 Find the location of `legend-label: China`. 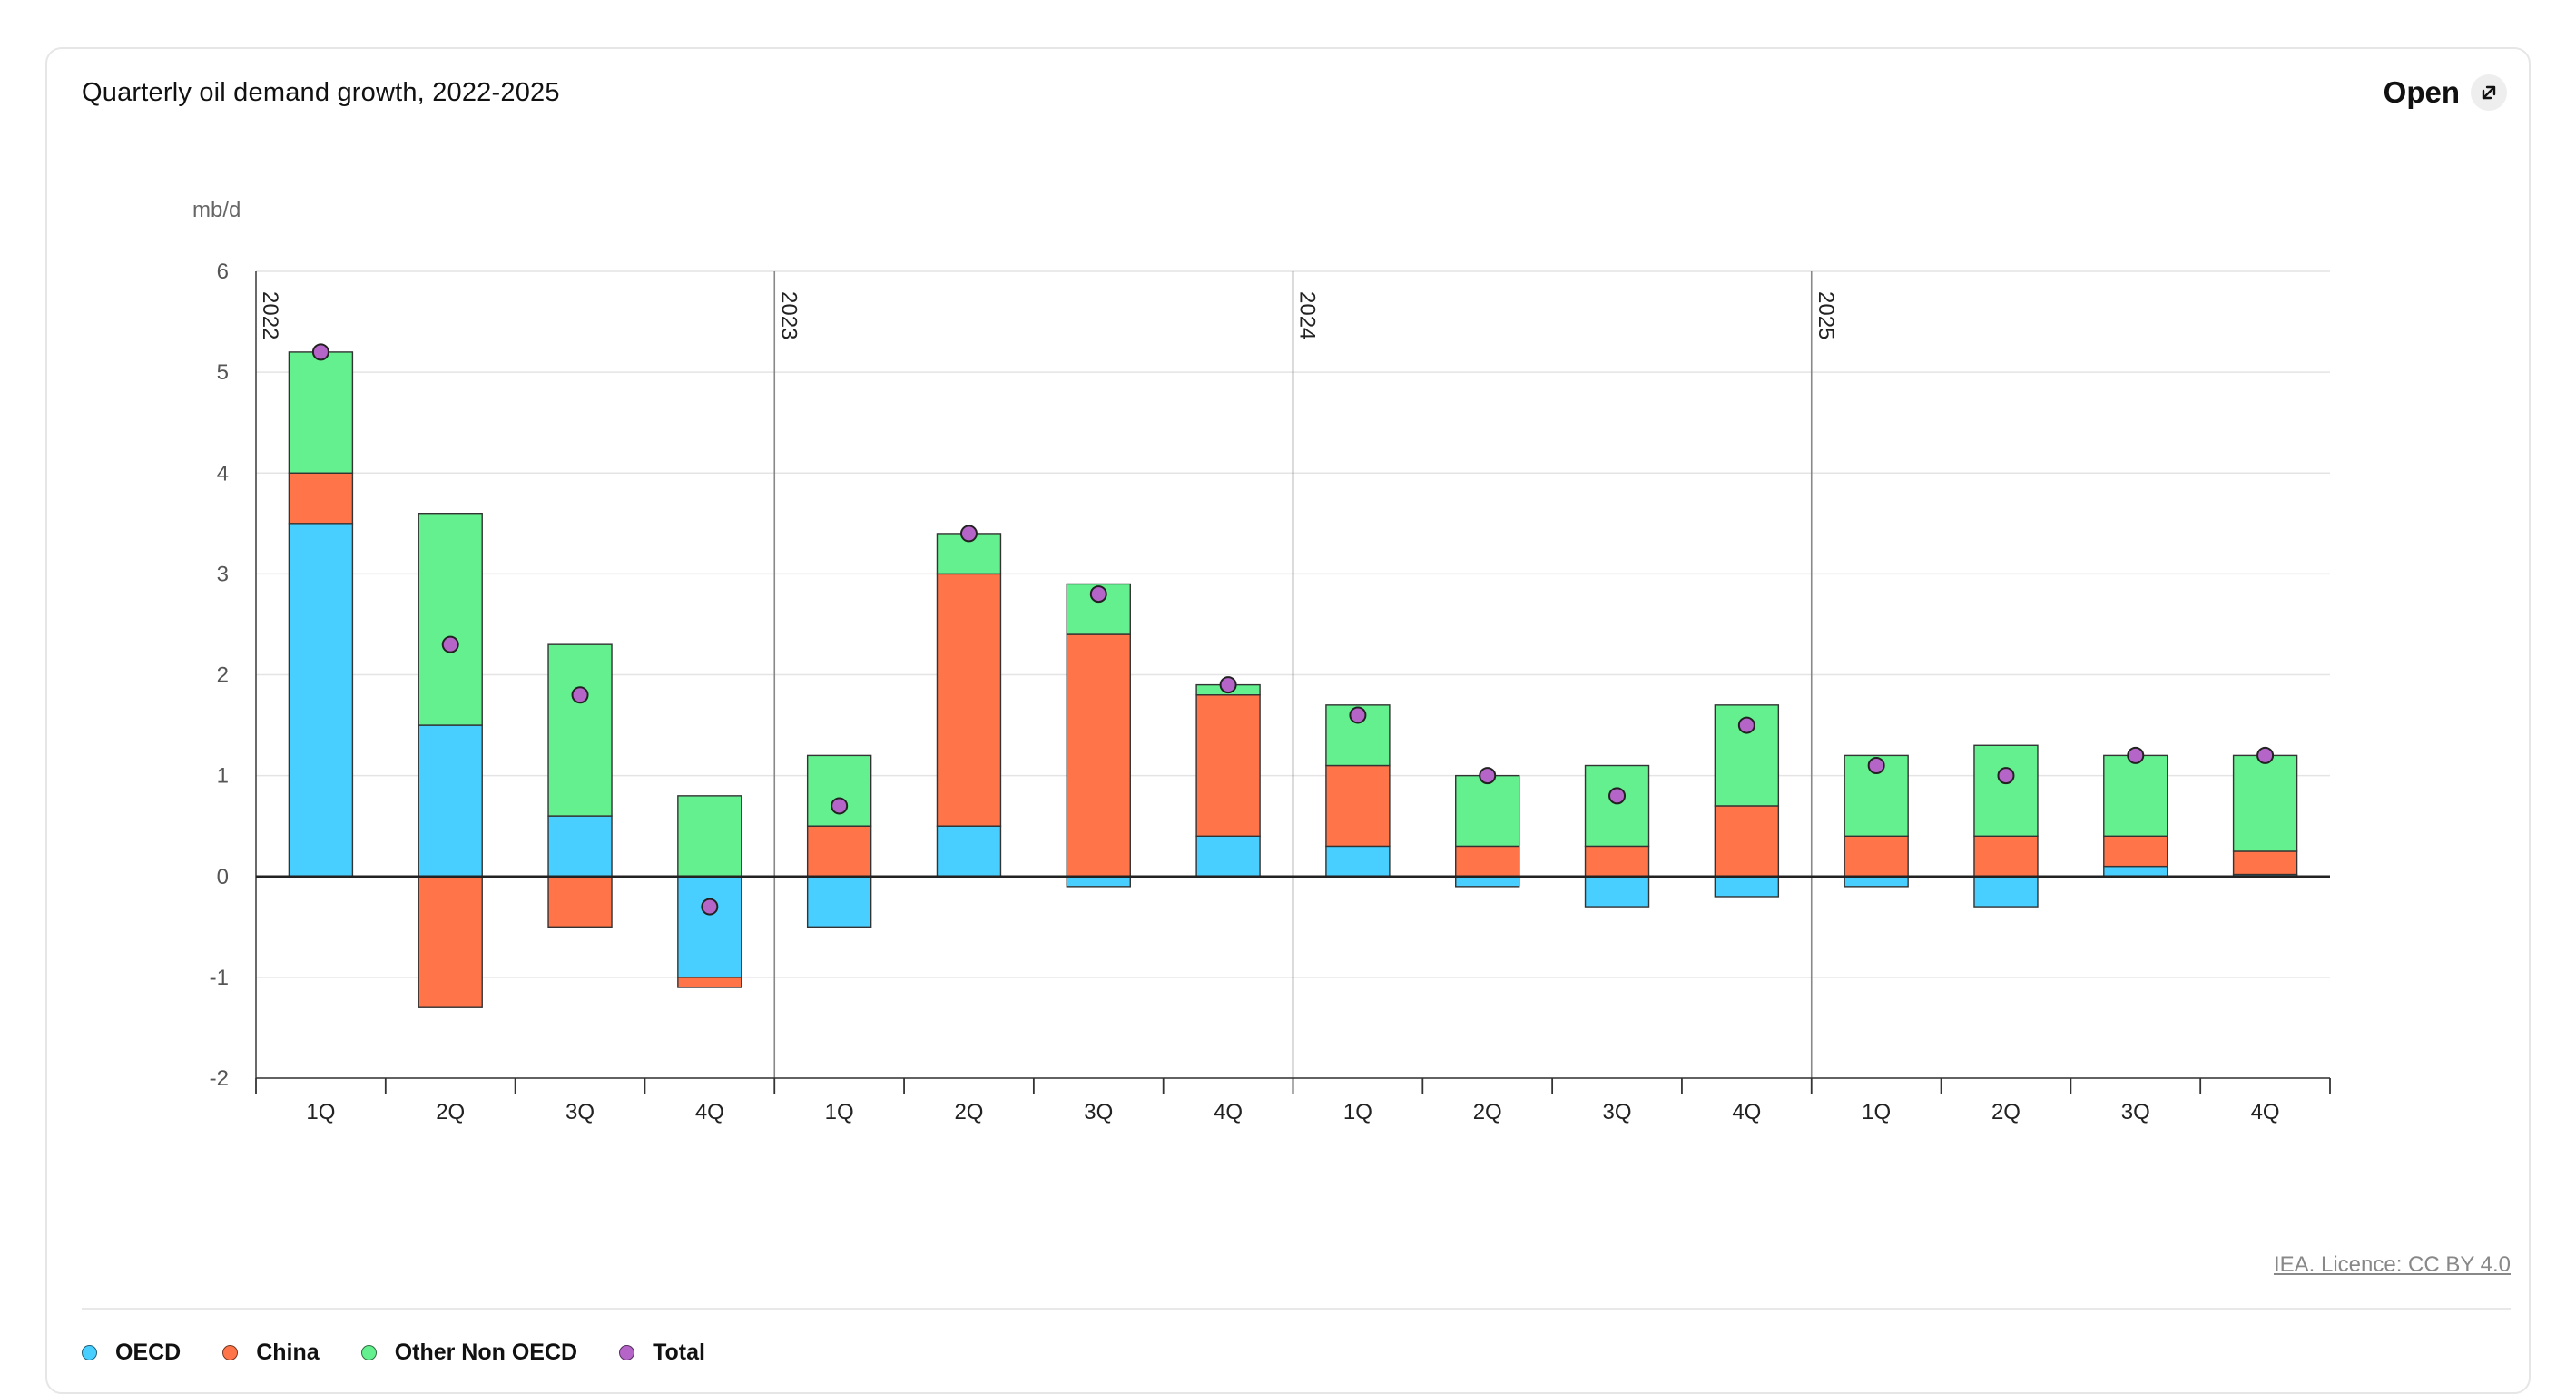

legend-label: China is located at coordinates (288, 1352).